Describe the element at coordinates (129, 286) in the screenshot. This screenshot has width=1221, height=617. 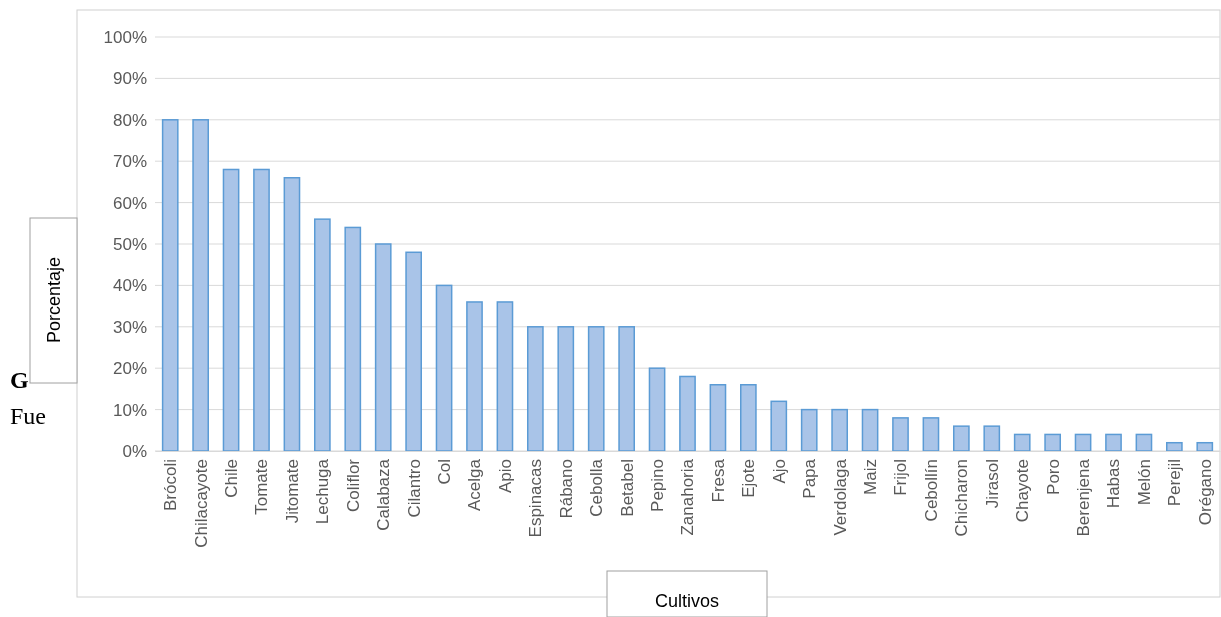
I see `y-tick-label: 40%` at that location.